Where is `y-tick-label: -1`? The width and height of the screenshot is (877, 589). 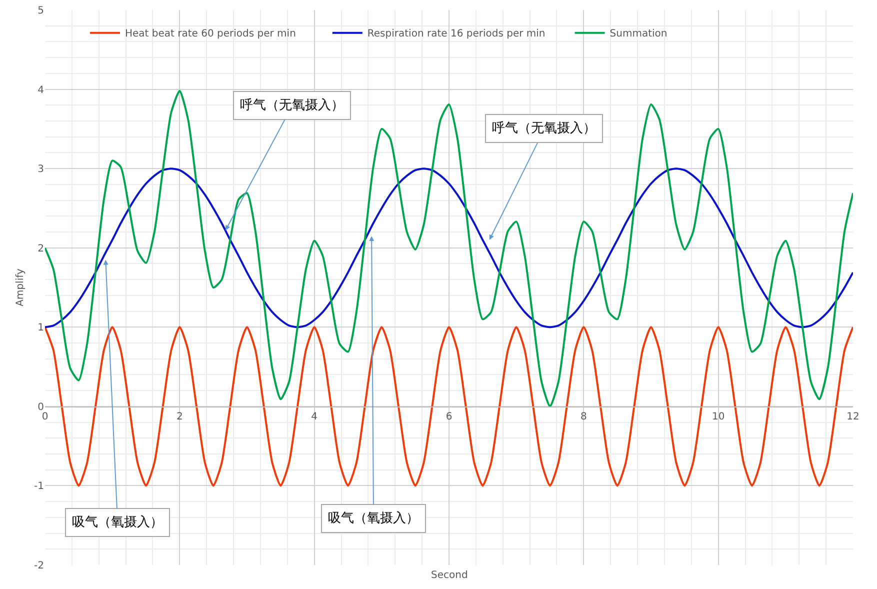
y-tick-label: -1 is located at coordinates (39, 486).